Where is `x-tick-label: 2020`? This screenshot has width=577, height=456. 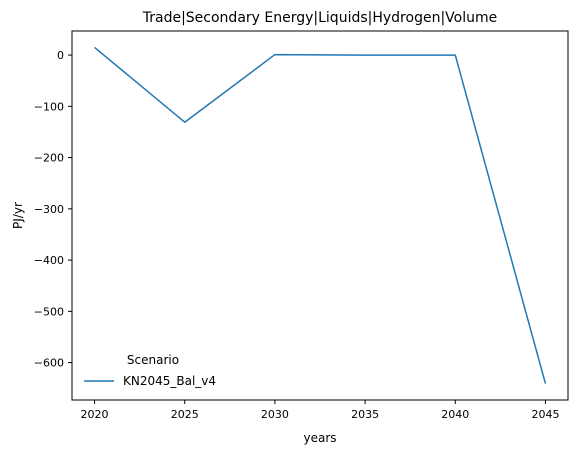 x-tick-label: 2020 is located at coordinates (95, 414).